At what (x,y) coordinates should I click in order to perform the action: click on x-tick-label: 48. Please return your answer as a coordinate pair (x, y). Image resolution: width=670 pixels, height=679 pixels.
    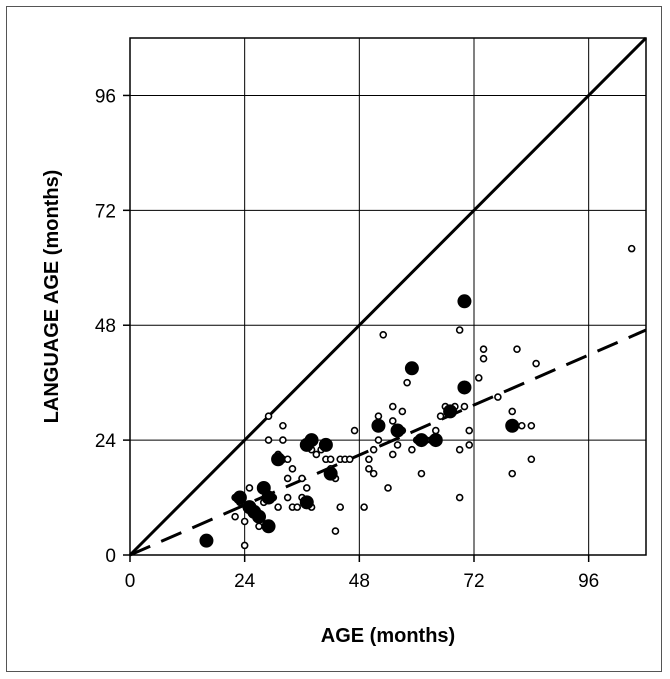
    Looking at the image, I should click on (359, 581).